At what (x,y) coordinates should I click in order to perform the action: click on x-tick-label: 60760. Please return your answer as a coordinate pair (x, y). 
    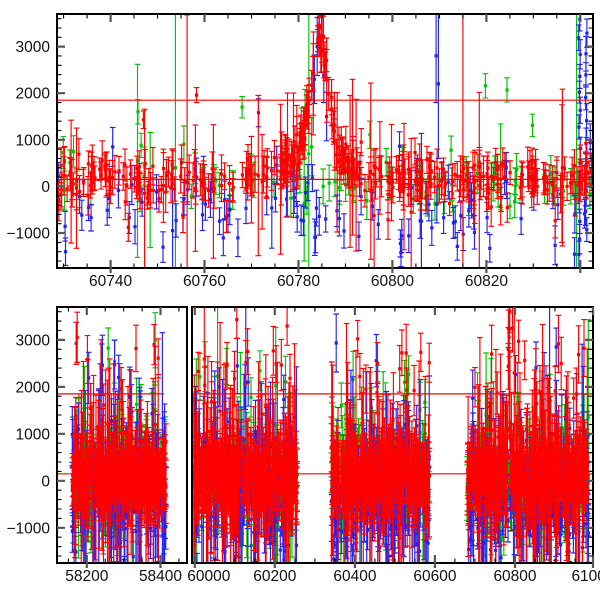
    Looking at the image, I should click on (204, 281).